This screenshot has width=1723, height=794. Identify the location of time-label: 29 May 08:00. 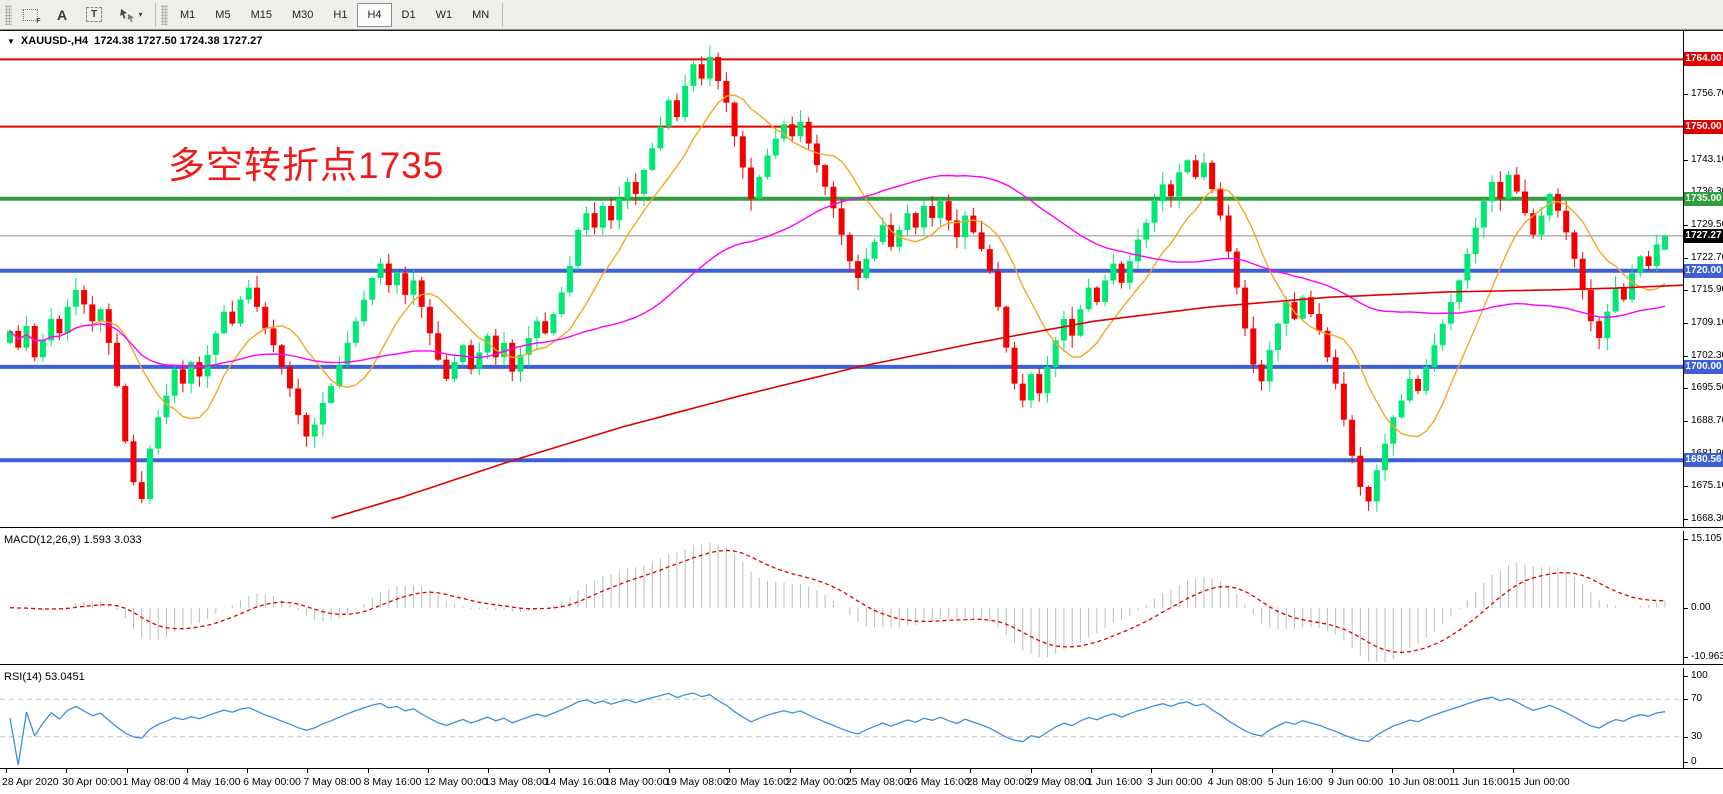
(1058, 782).